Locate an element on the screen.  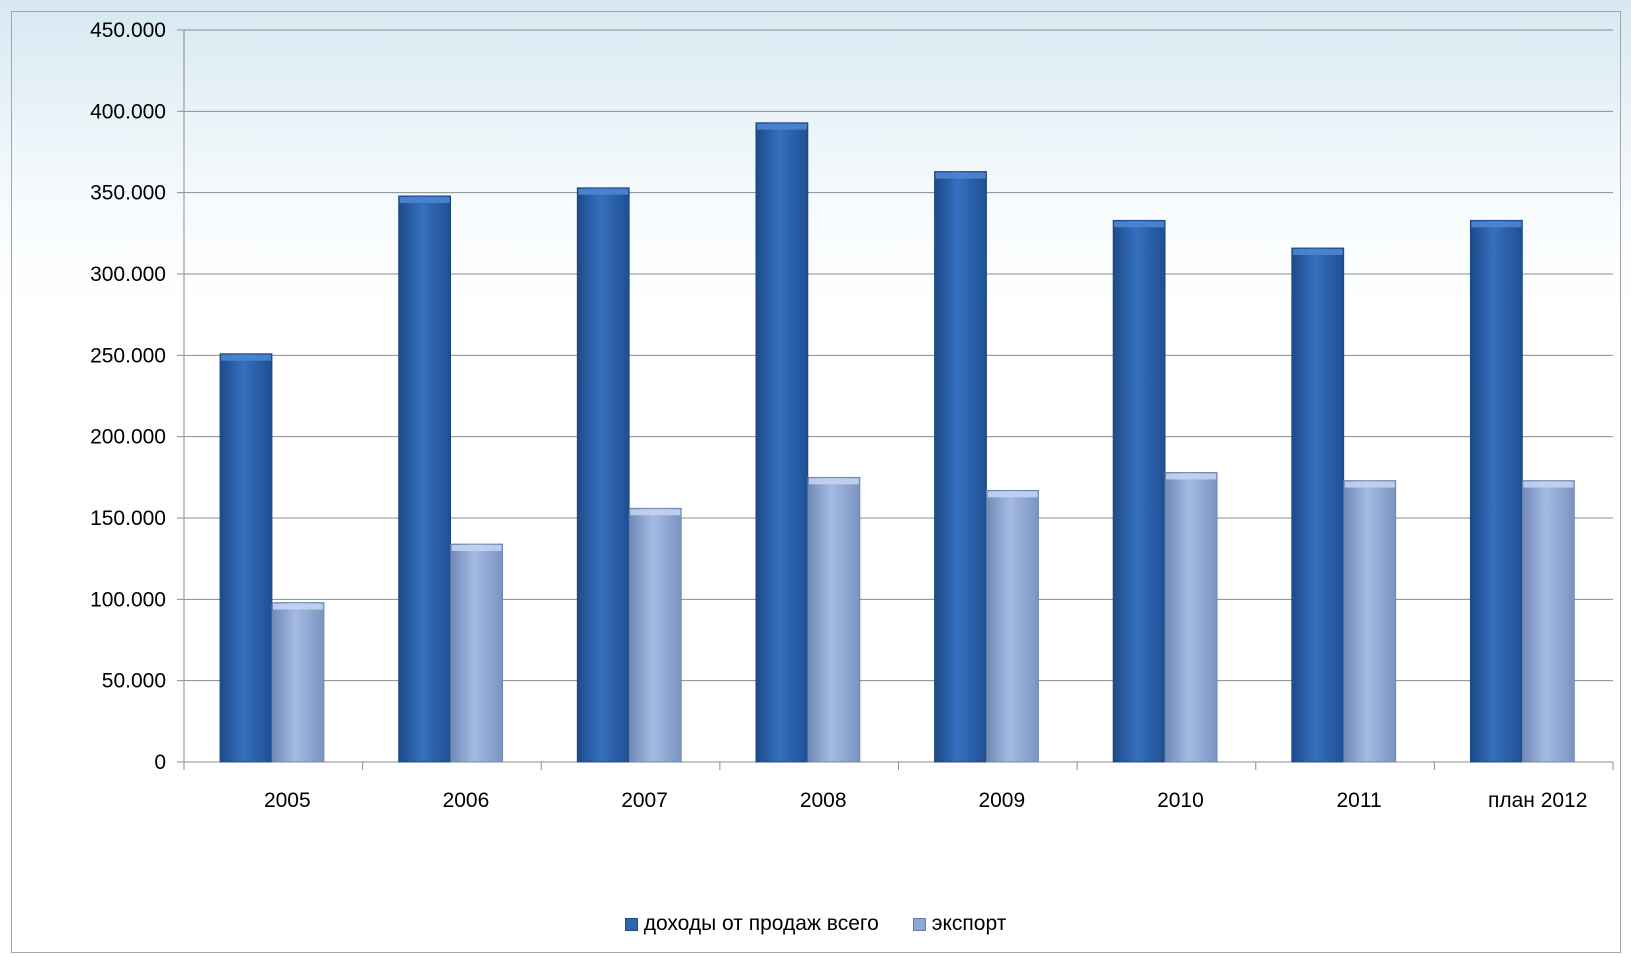
legend-item-sales: доходы от продаж всего is located at coordinates (751, 924).